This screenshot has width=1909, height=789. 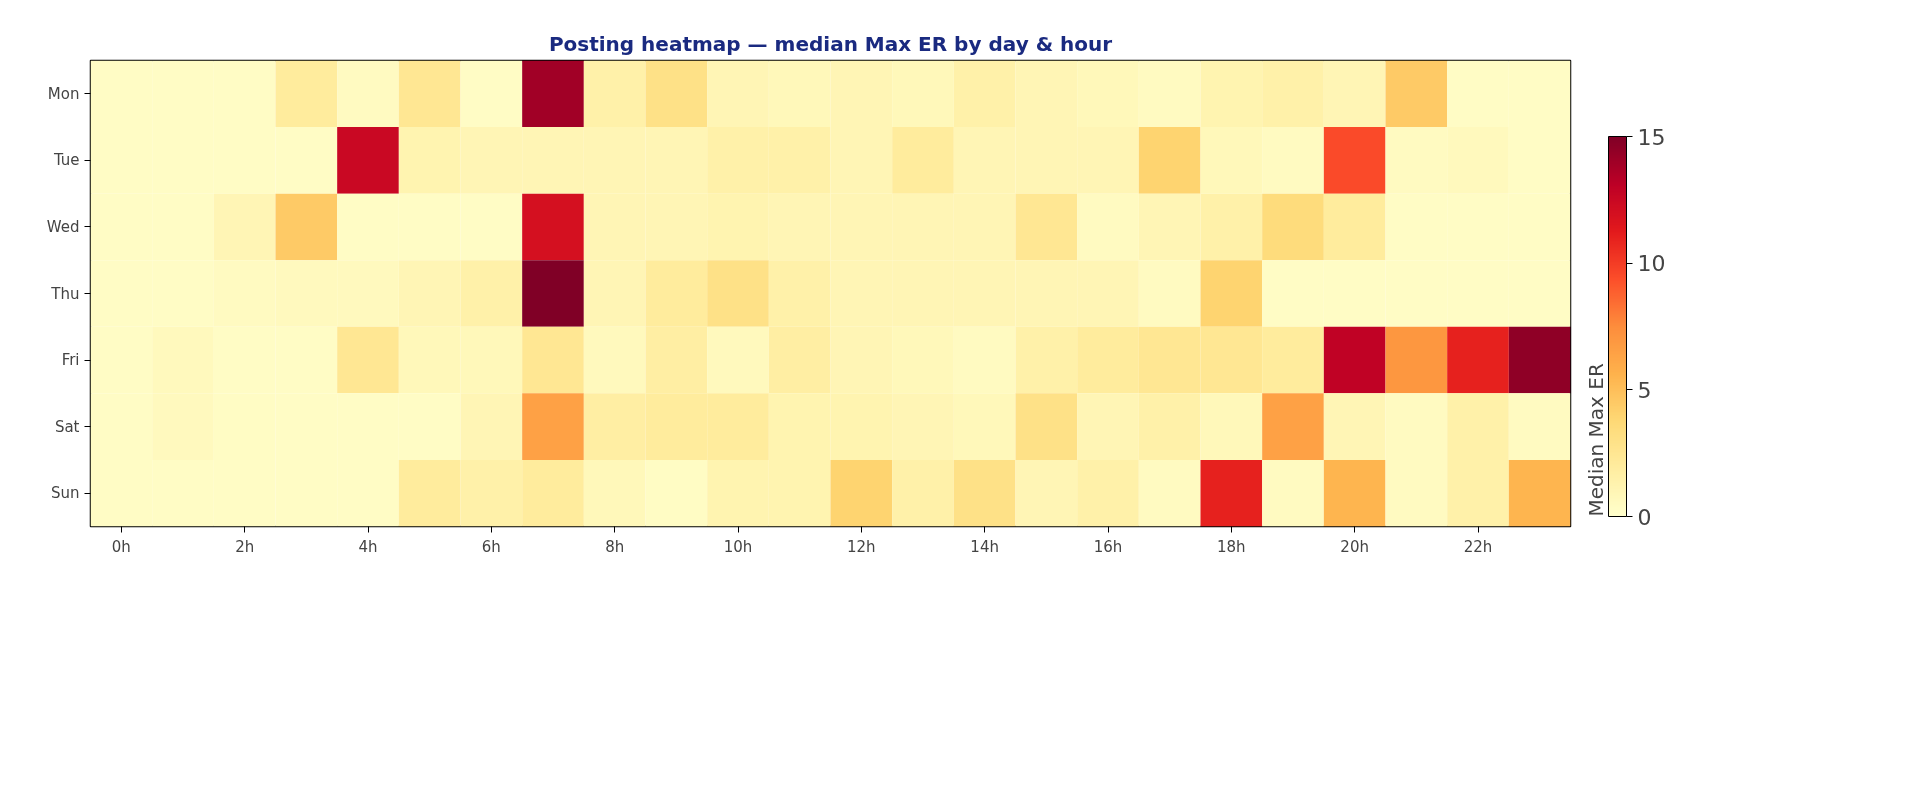 What do you see at coordinates (984, 546) in the screenshot?
I see `x-tick-label: 14h` at bounding box center [984, 546].